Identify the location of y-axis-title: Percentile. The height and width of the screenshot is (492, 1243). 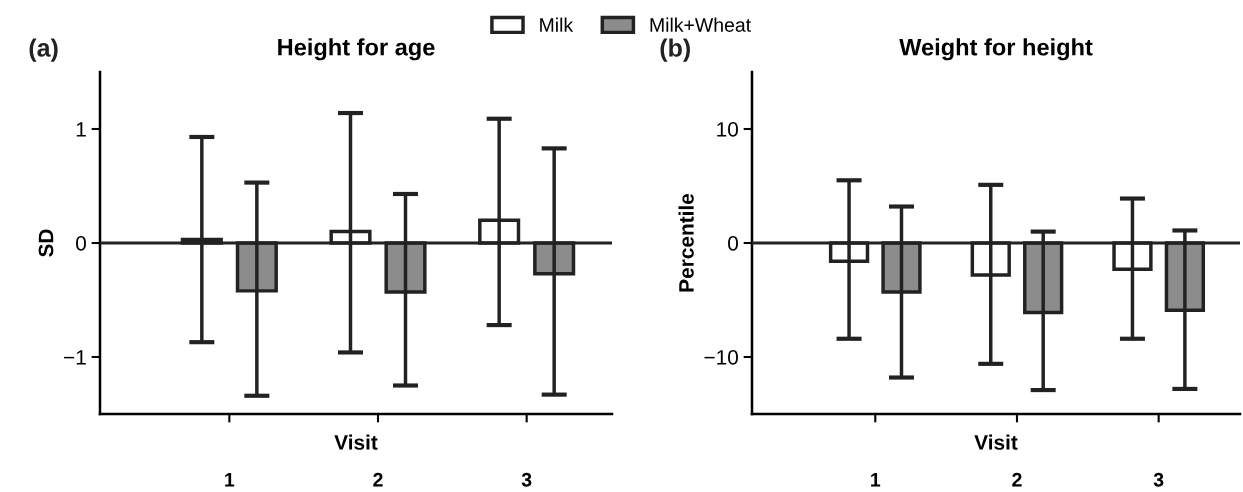
(686, 242).